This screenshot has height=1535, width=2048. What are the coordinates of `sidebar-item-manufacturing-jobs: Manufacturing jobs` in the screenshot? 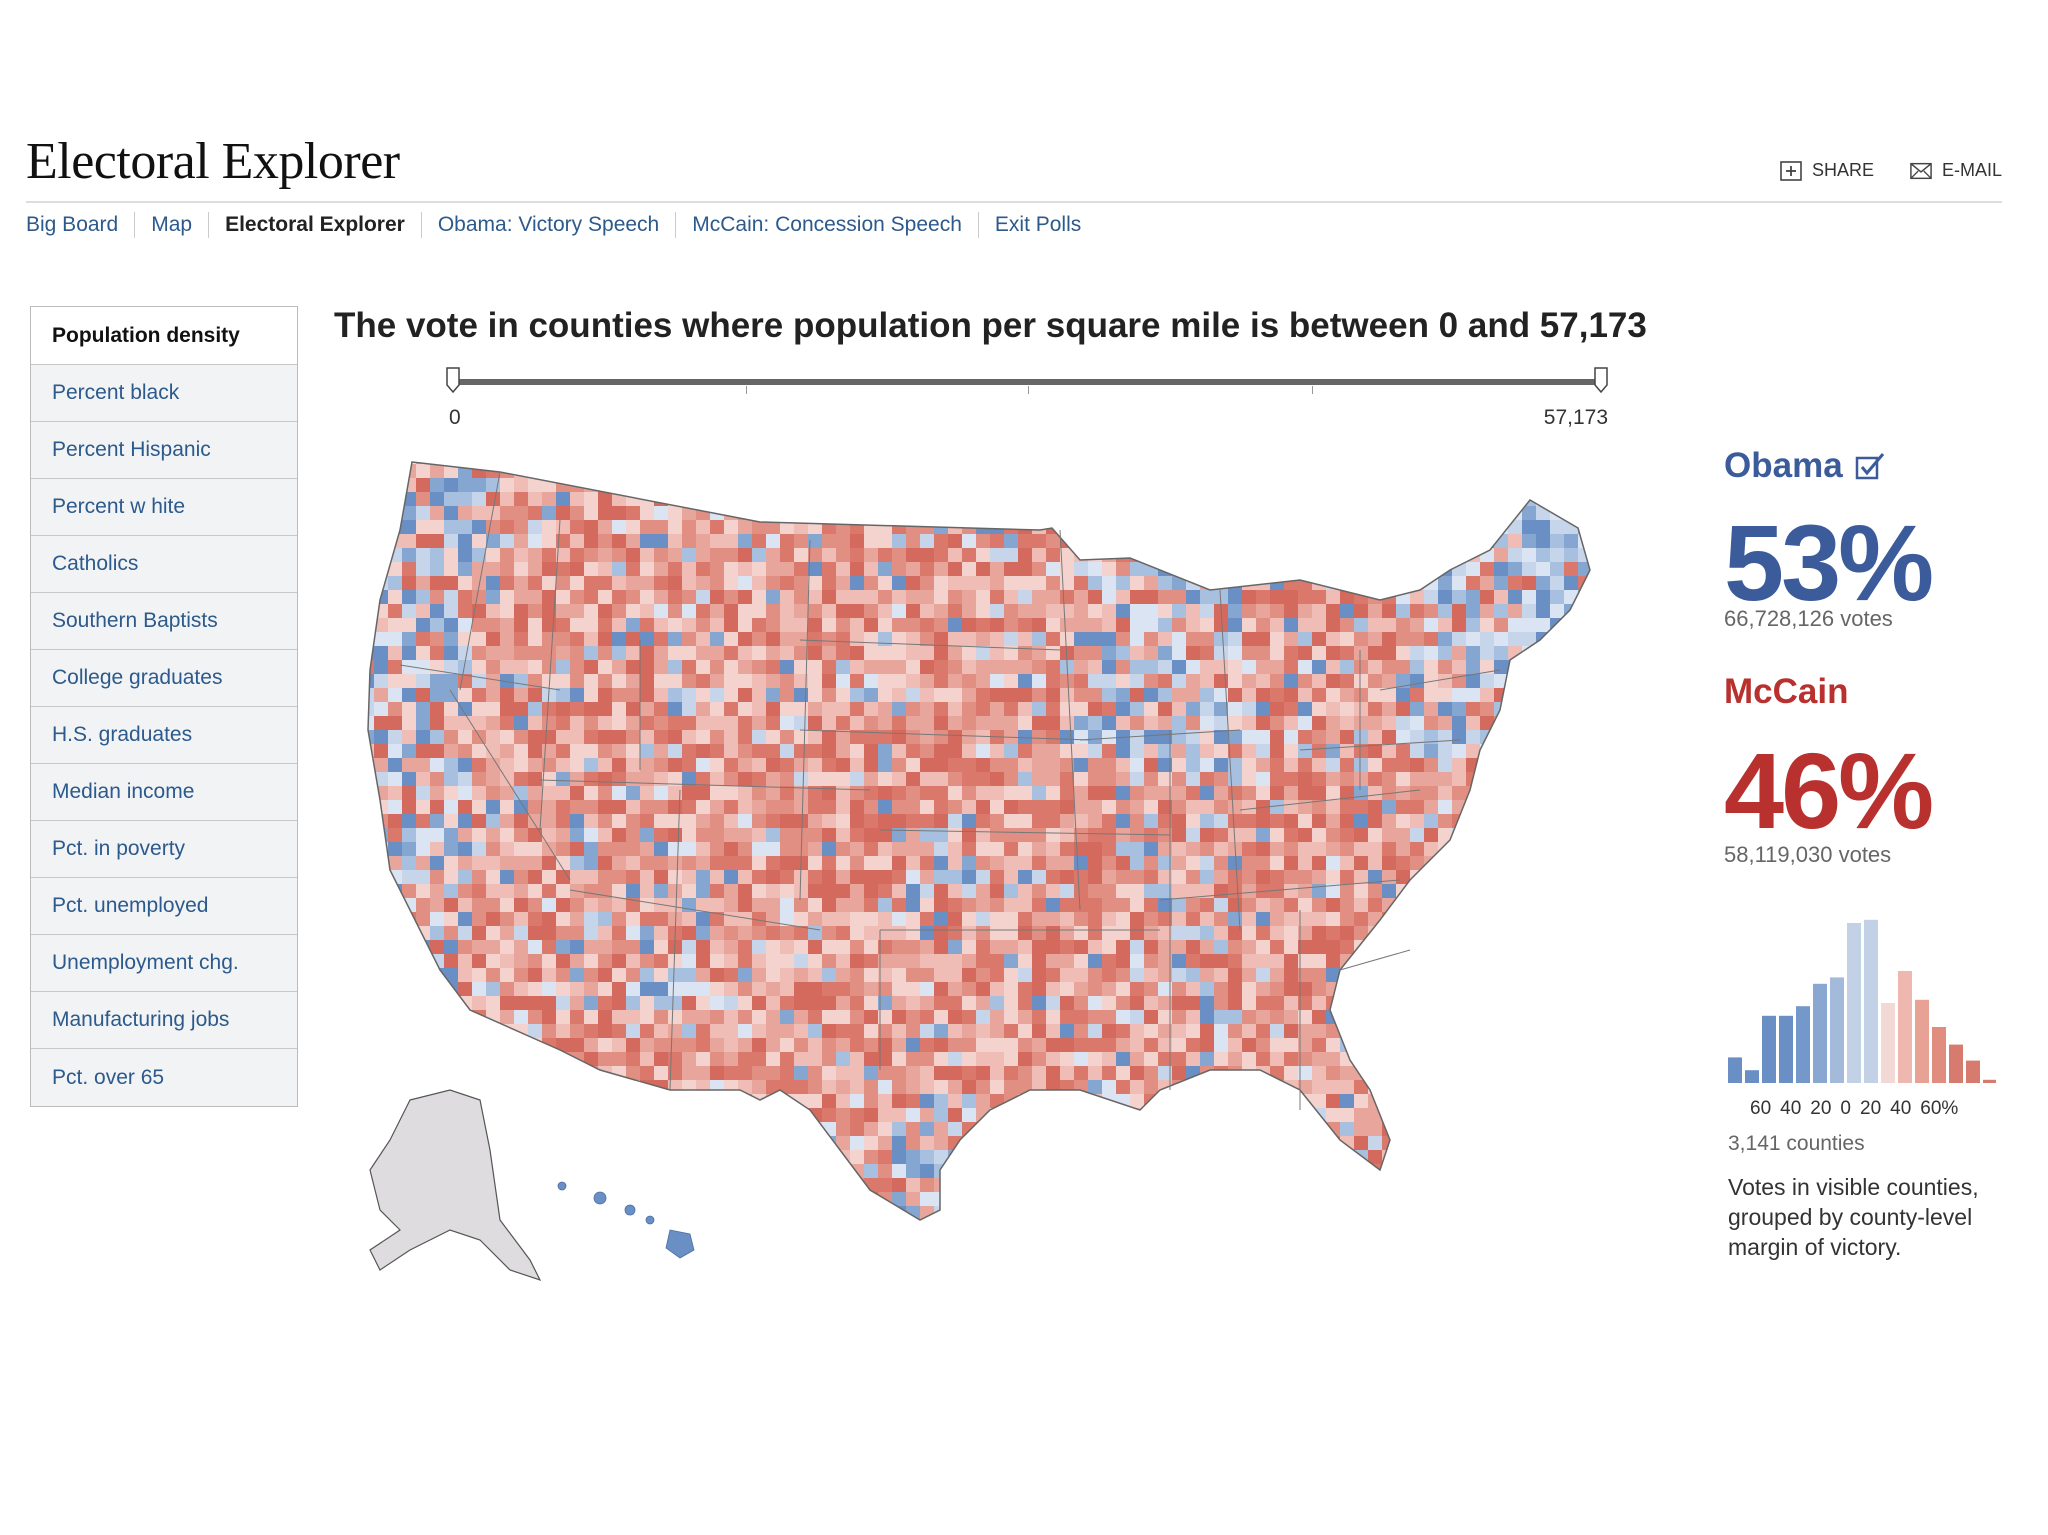 It's located at (164, 1020).